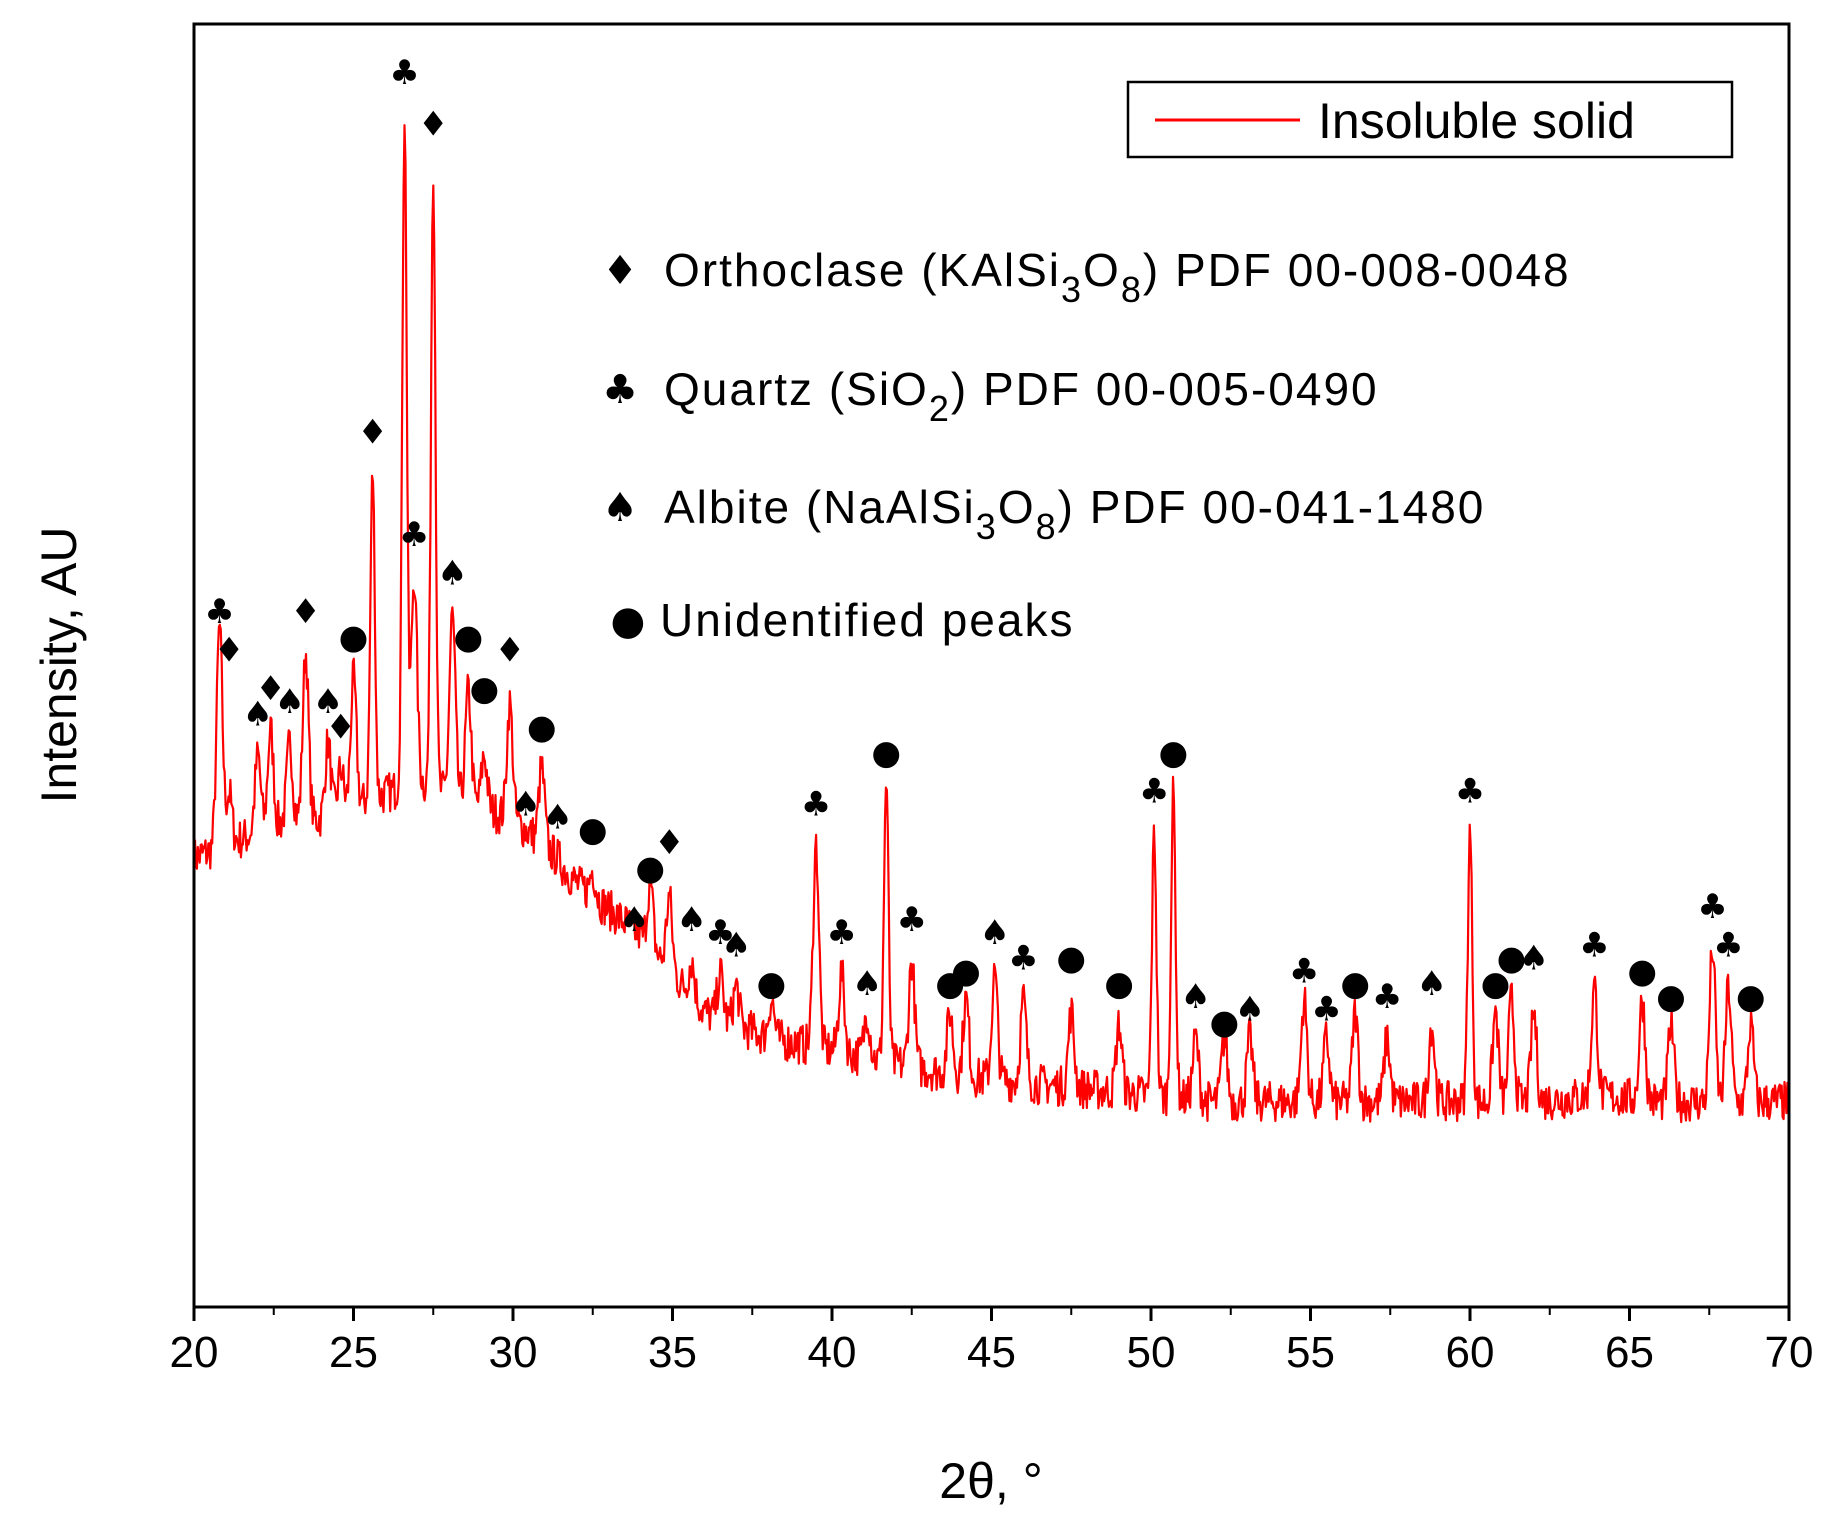 This screenshot has width=1833, height=1535. I want to click on phase-label-albite: Albite (NaAlSi3O8) PDF 00-041-1480, so click(1074, 514).